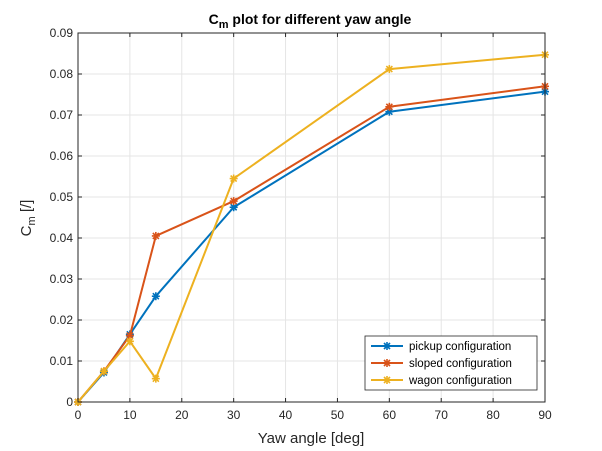 Image resolution: width=602 pixels, height=451 pixels. What do you see at coordinates (493, 415) in the screenshot?
I see `x-tick-label: 80` at bounding box center [493, 415].